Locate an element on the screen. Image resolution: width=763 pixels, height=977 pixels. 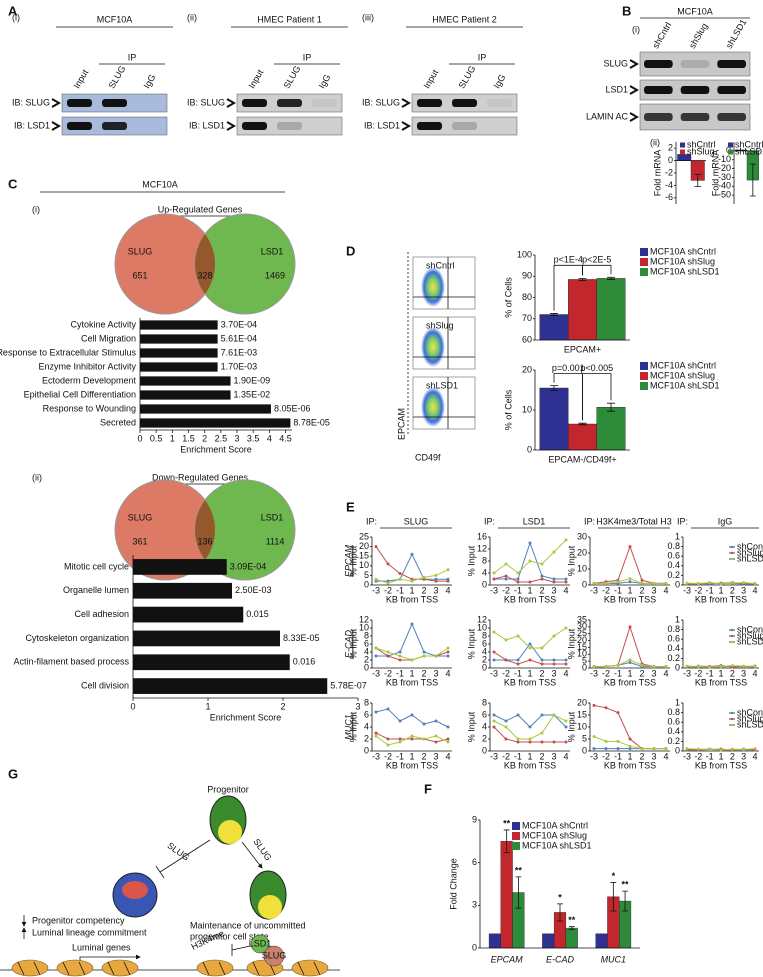
y-tick-label: 12 is located at coordinates (364, 619).